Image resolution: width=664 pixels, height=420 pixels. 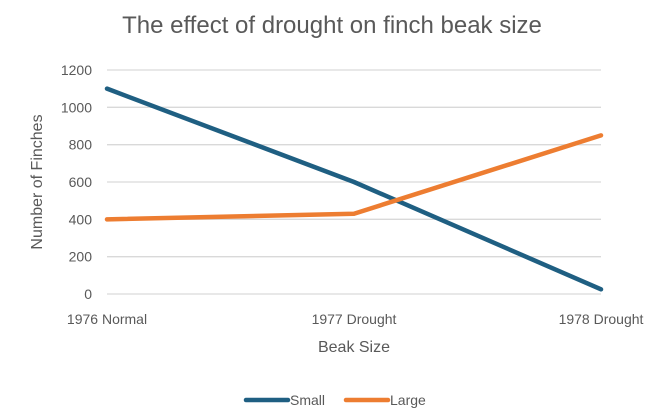 What do you see at coordinates (601, 319) in the screenshot?
I see `x-tick-label: 1978 Drought` at bounding box center [601, 319].